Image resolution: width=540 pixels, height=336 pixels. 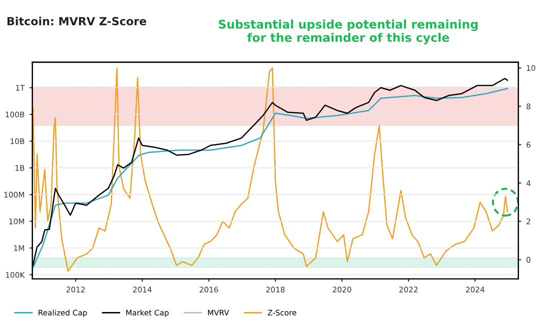 What do you see at coordinates (77, 21) in the screenshot?
I see `chart-title: Bitcoin: MVRV Z-Score` at bounding box center [77, 21].